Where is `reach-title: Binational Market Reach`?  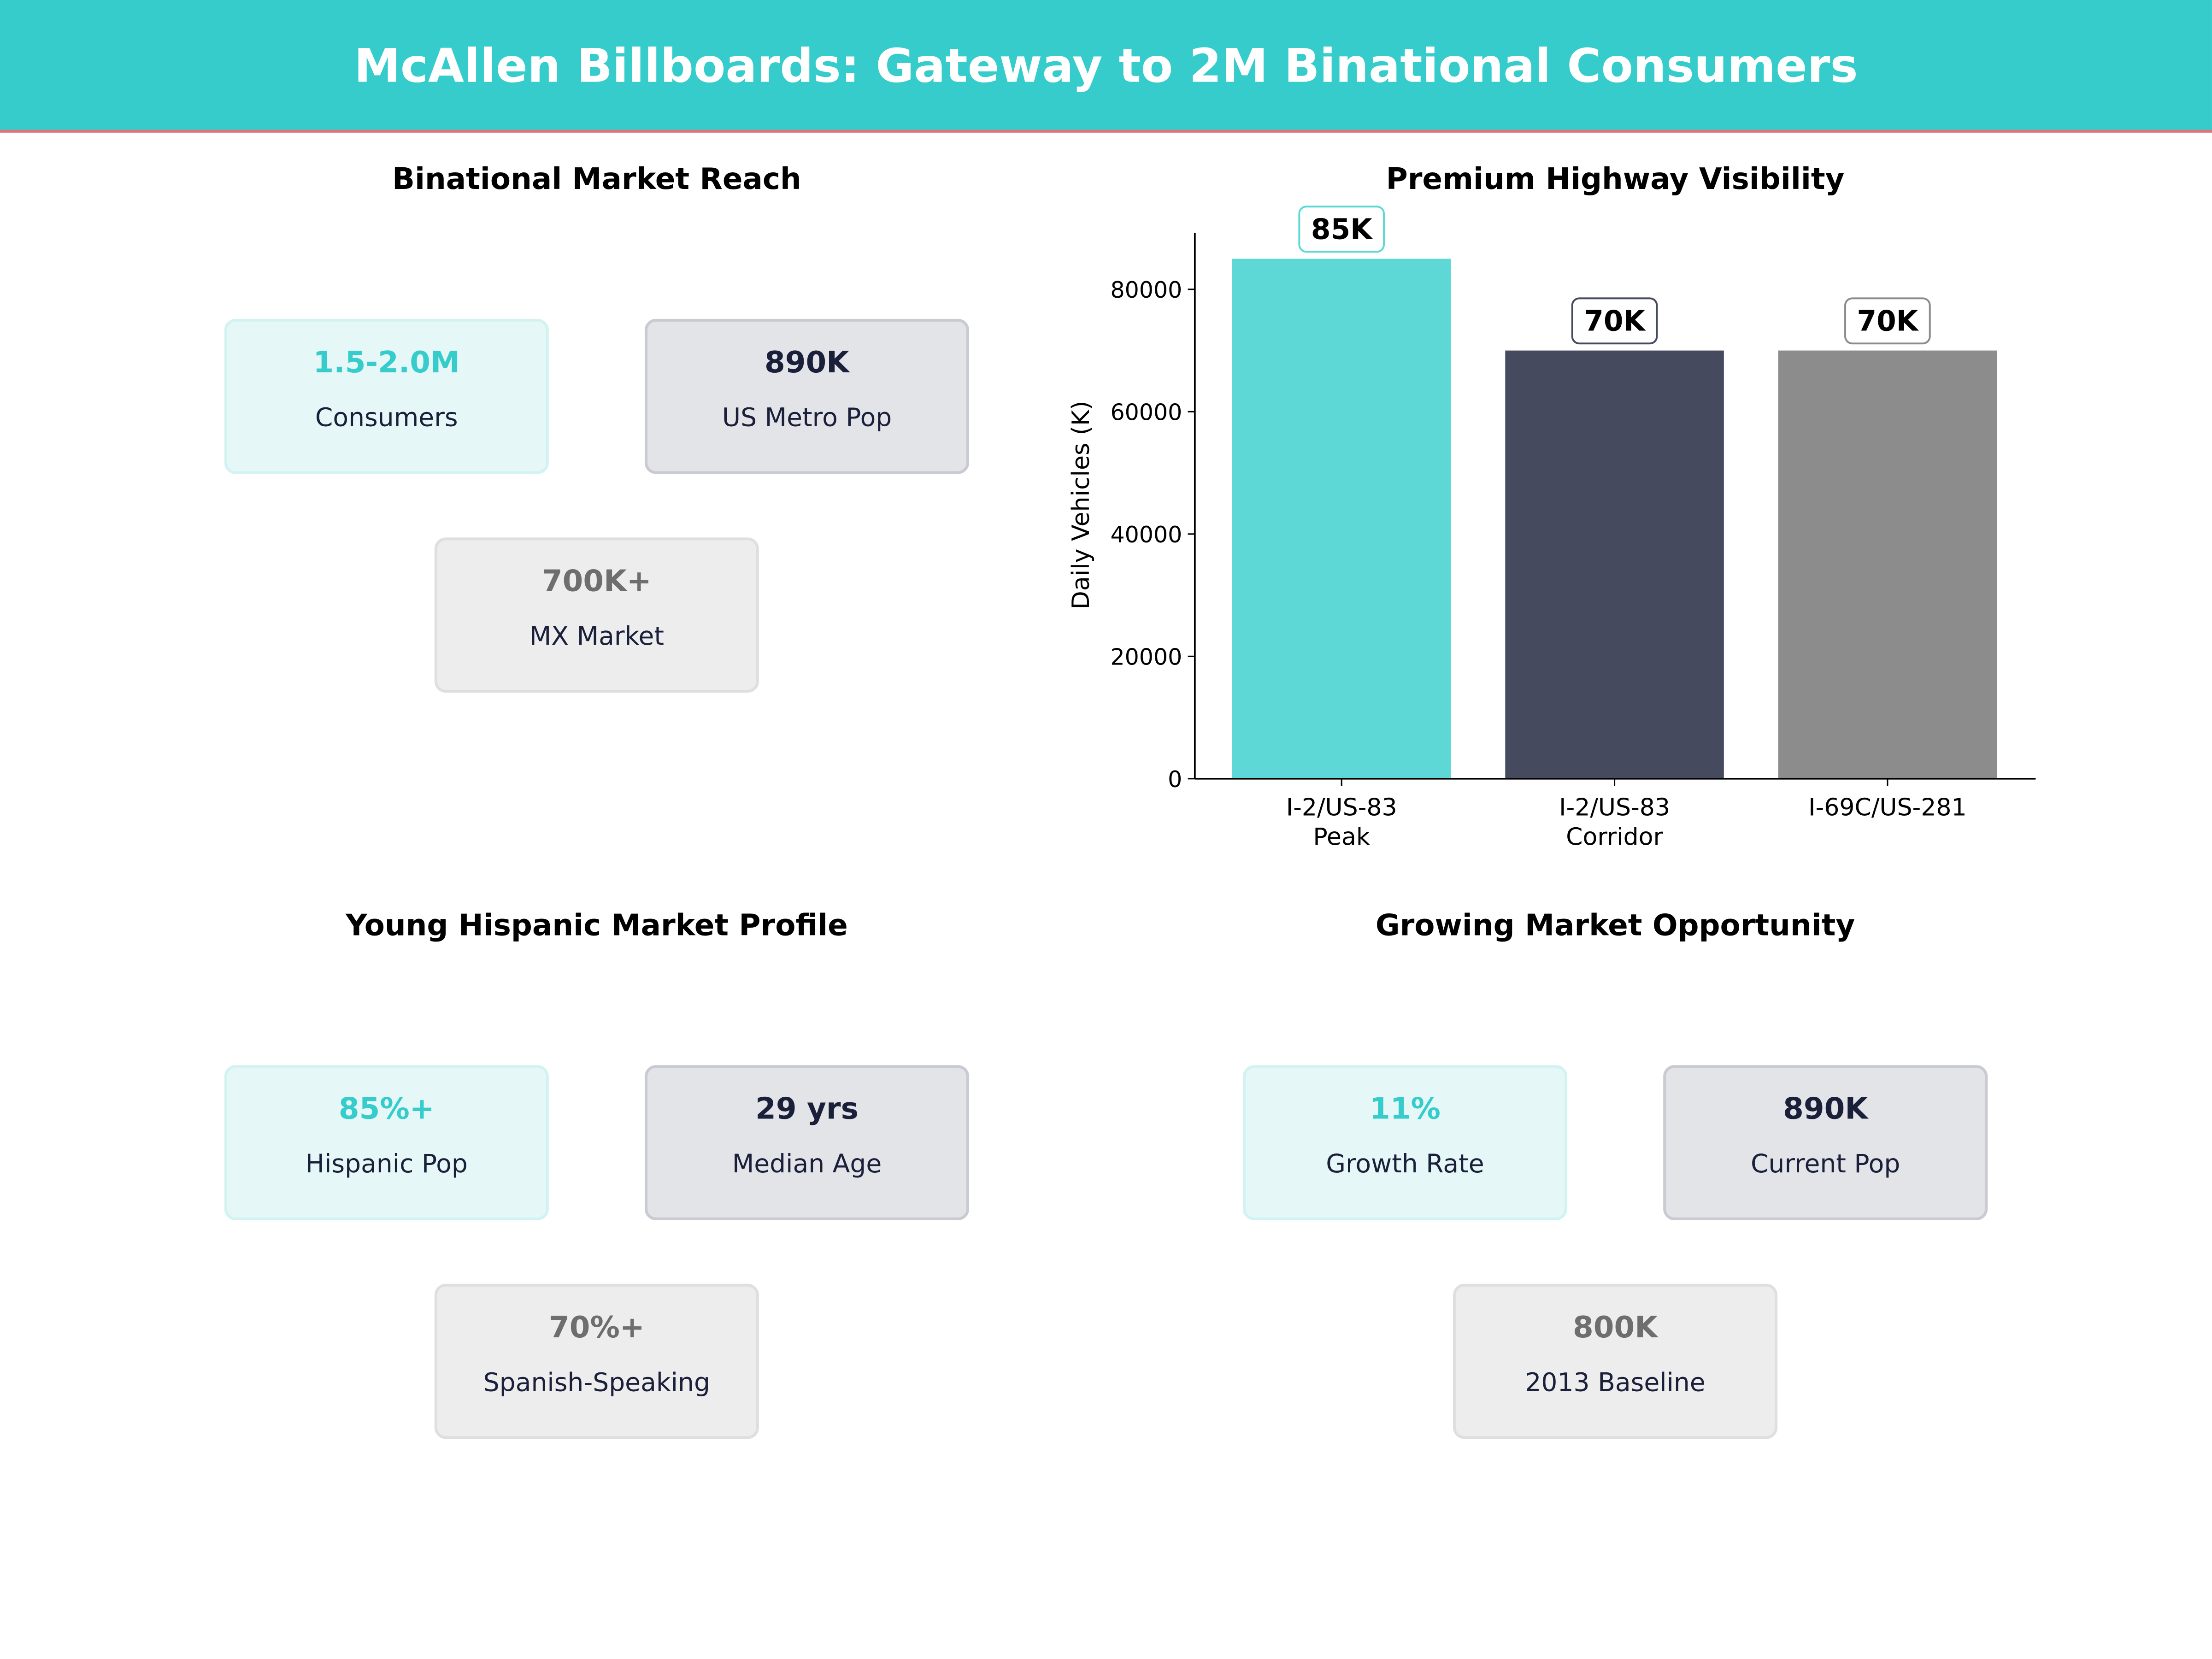
reach-title: Binational Market Reach is located at coordinates (596, 179).